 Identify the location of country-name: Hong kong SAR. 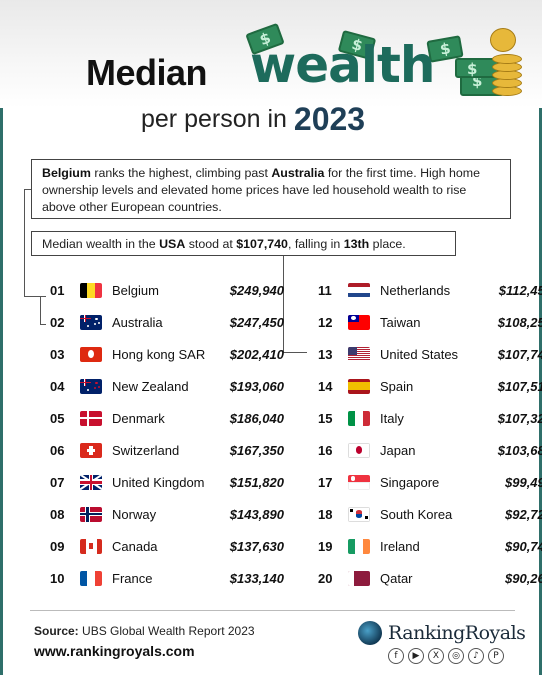
(159, 354).